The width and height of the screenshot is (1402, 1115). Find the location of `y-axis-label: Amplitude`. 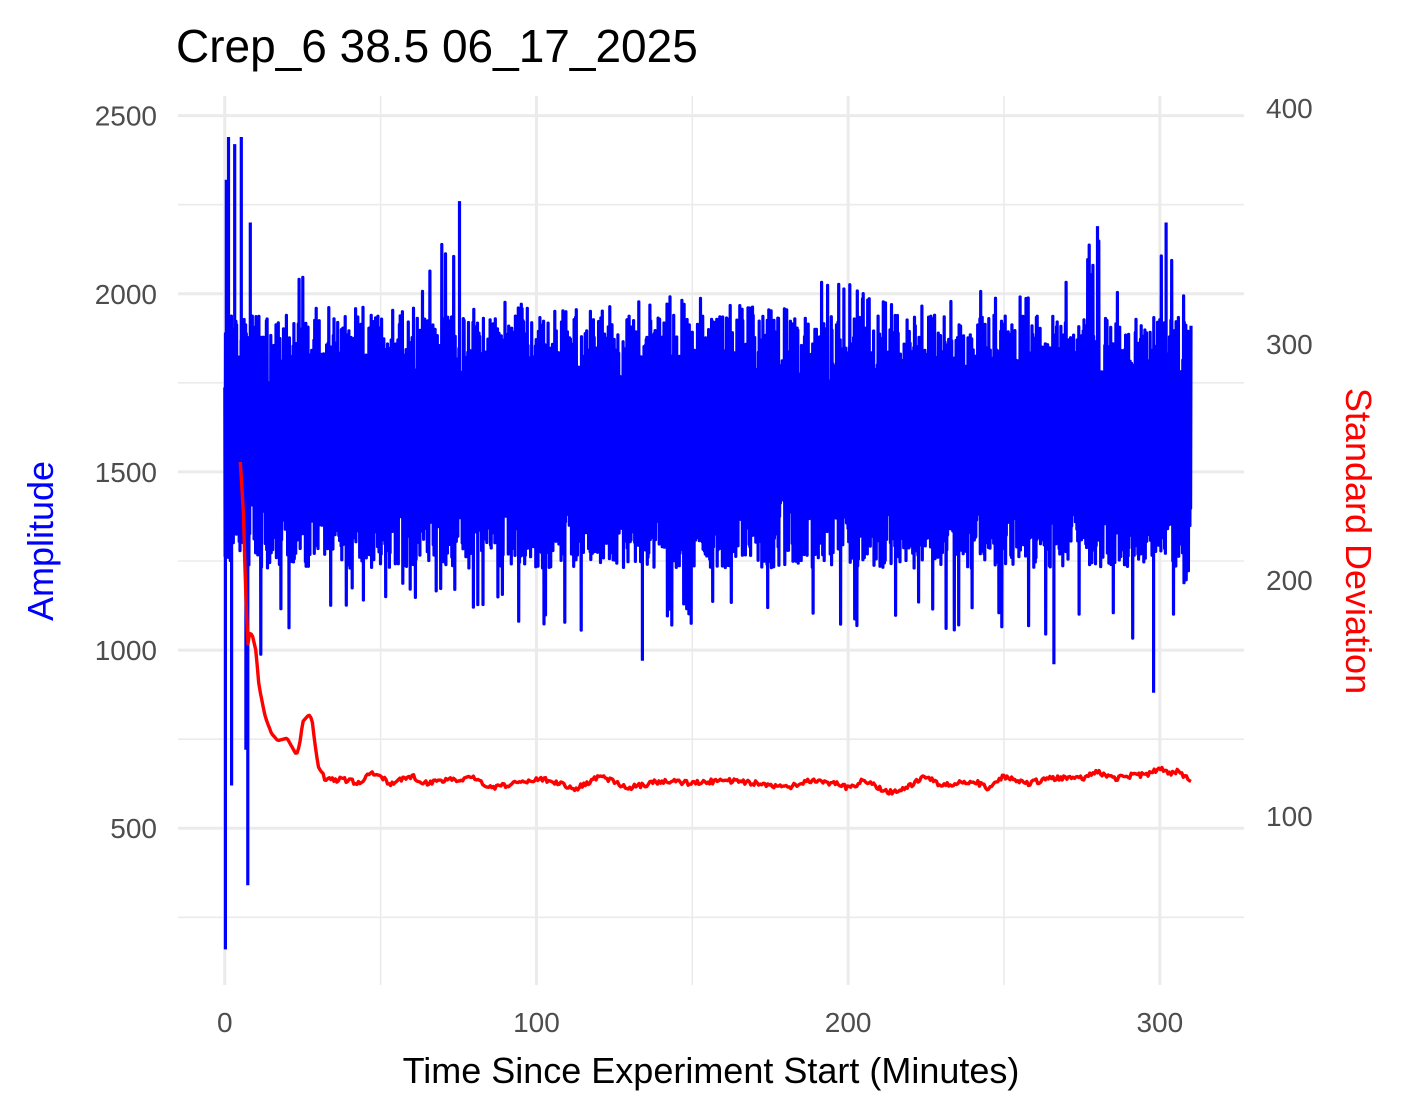

y-axis-label: Amplitude is located at coordinates (40, 541).